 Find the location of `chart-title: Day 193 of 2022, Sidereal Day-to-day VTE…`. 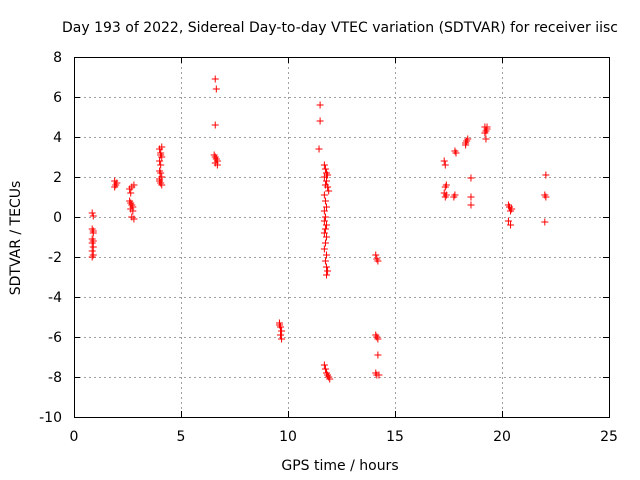

chart-title: Day 193 of 2022, Sidereal Day-to-day VTE… is located at coordinates (340, 28).